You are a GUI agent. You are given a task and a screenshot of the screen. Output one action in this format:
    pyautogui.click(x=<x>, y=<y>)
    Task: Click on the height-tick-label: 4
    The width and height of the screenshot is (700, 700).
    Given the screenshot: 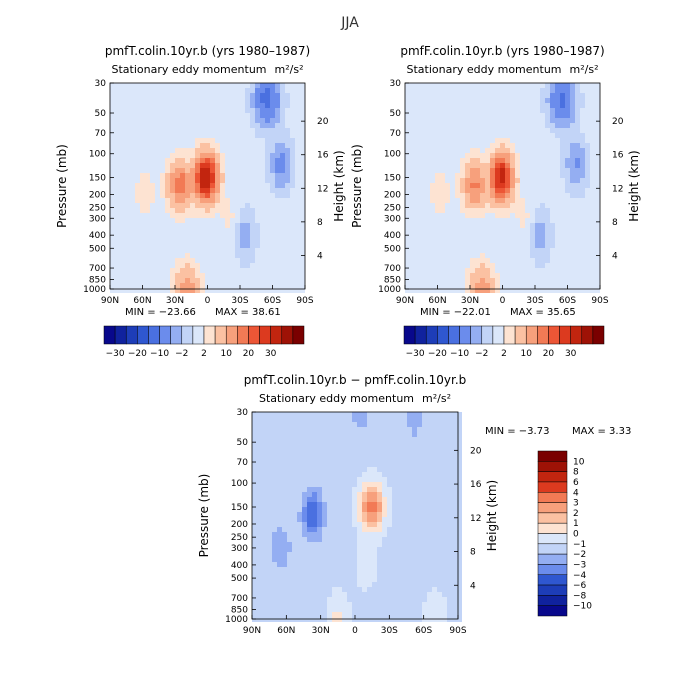 What is the action you would take?
    pyautogui.click(x=615, y=256)
    